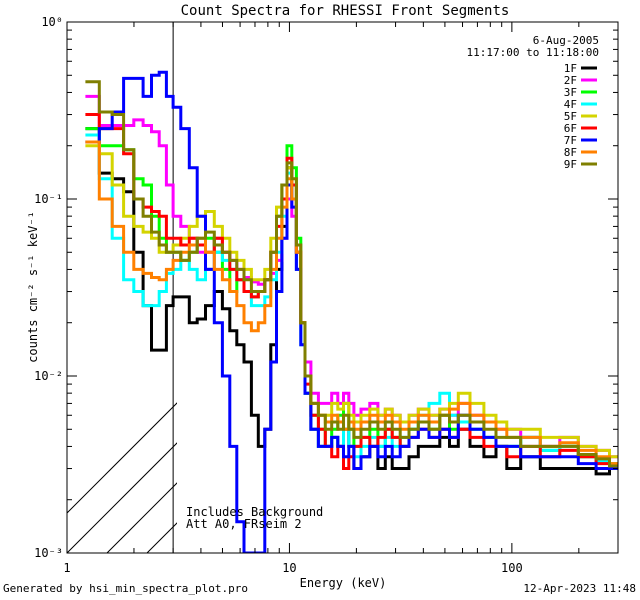 This screenshot has height=600, width=640. Describe the element at coordinates (533, 52) in the screenshot. I see `observation-time-range: 11:17:00 to 11:18:00` at that location.